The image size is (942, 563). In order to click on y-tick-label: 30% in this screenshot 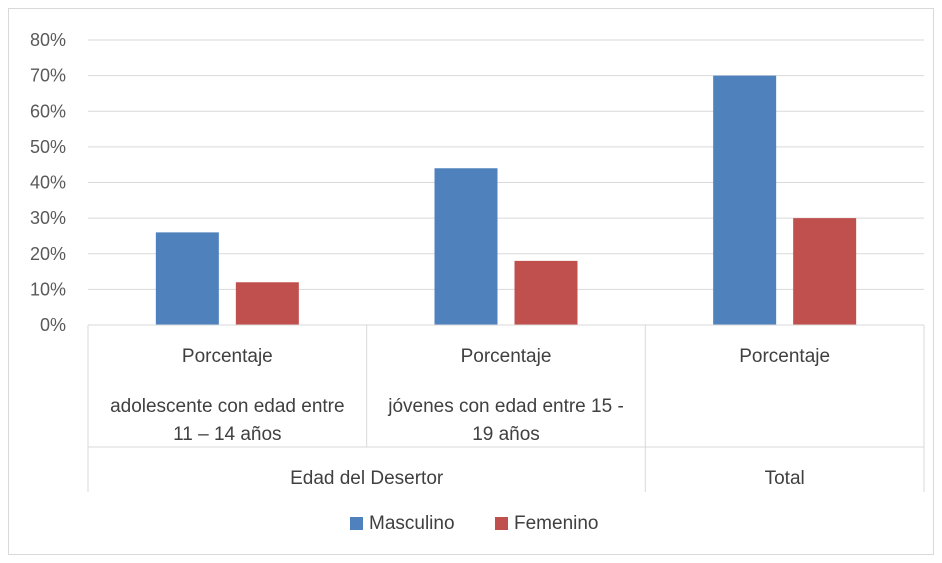, I will do `click(48, 218)`.